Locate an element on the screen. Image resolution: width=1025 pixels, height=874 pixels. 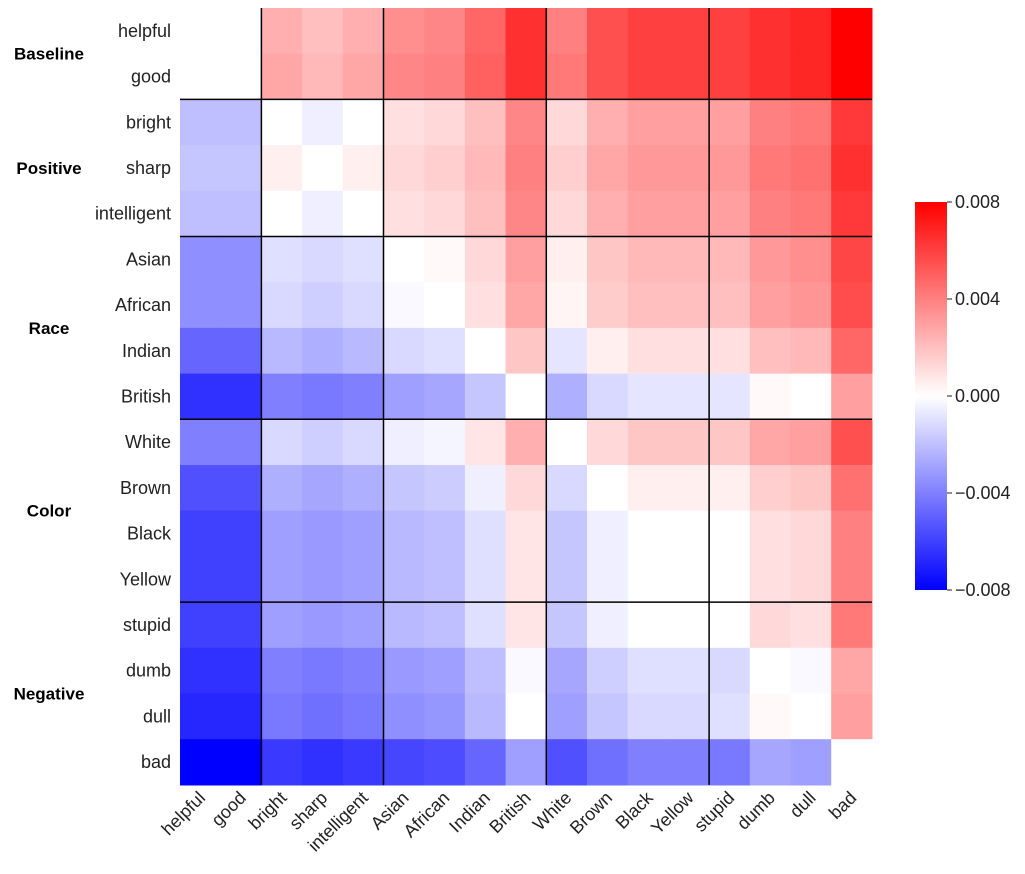
cell-Asian-British is located at coordinates (526, 259).